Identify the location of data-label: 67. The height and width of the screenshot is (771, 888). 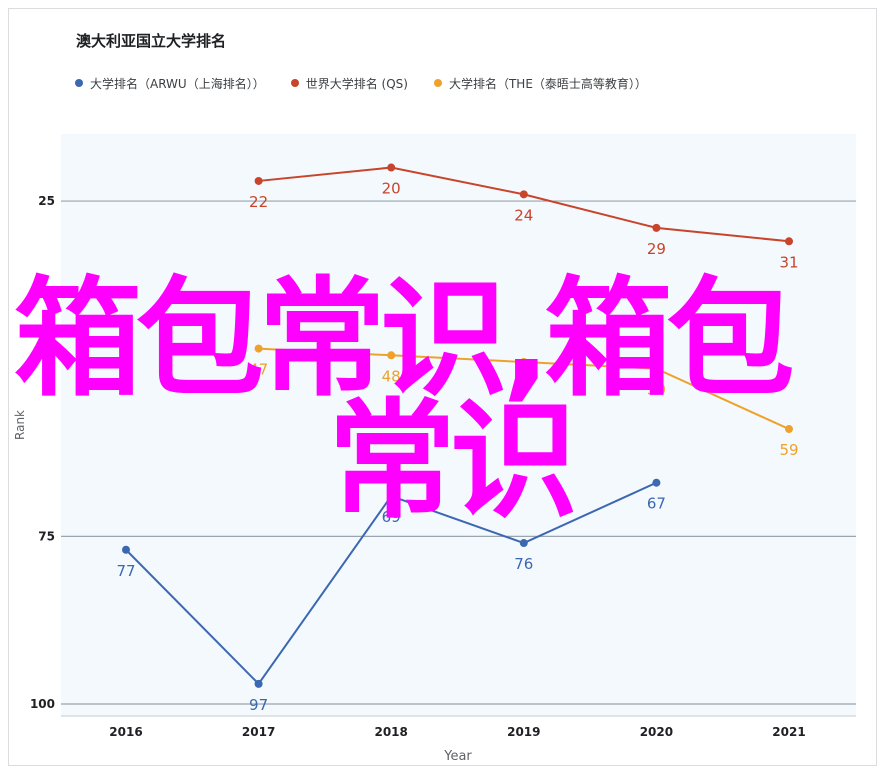
(656, 504).